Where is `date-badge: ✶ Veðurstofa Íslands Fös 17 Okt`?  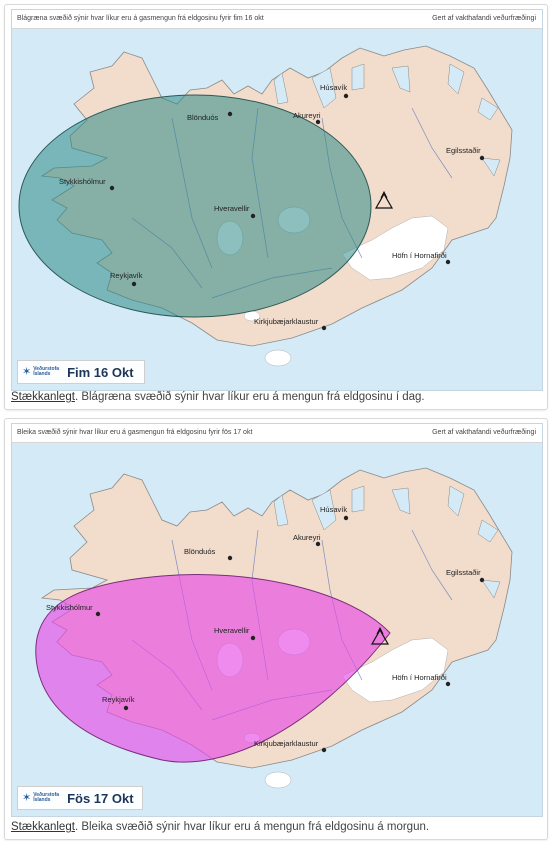 date-badge: ✶ Veðurstofa Íslands Fös 17 Okt is located at coordinates (80, 798).